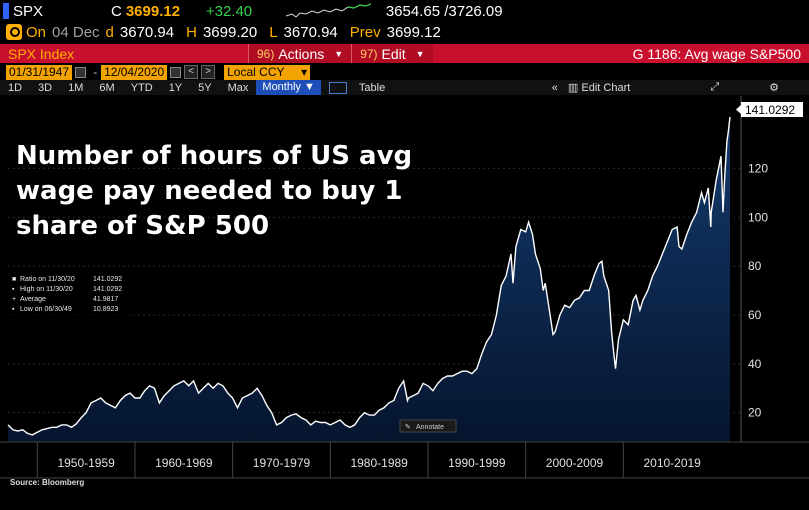  What do you see at coordinates (755, 364) in the screenshot?
I see `y-tick-label-40: 40` at bounding box center [755, 364].